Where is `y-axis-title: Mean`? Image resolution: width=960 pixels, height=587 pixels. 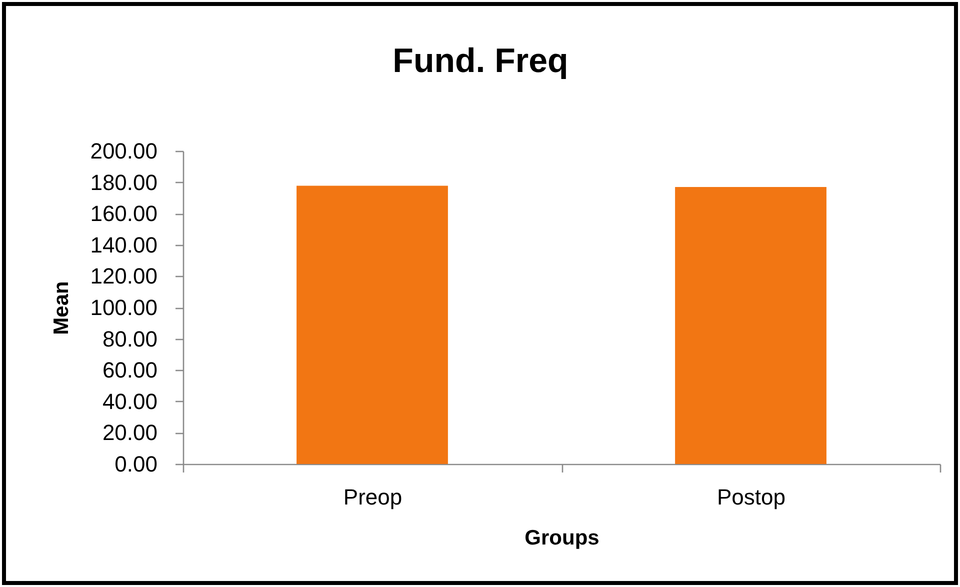
y-axis-title: Mean is located at coordinates (62, 308).